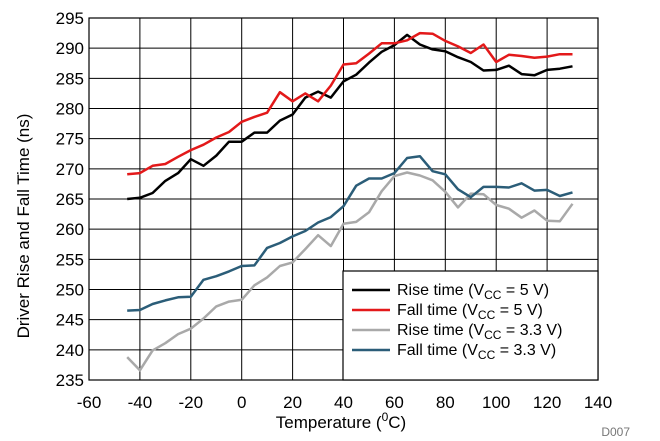 This screenshot has height=441, width=660. I want to click on x-tick-label: 80, so click(445, 402).